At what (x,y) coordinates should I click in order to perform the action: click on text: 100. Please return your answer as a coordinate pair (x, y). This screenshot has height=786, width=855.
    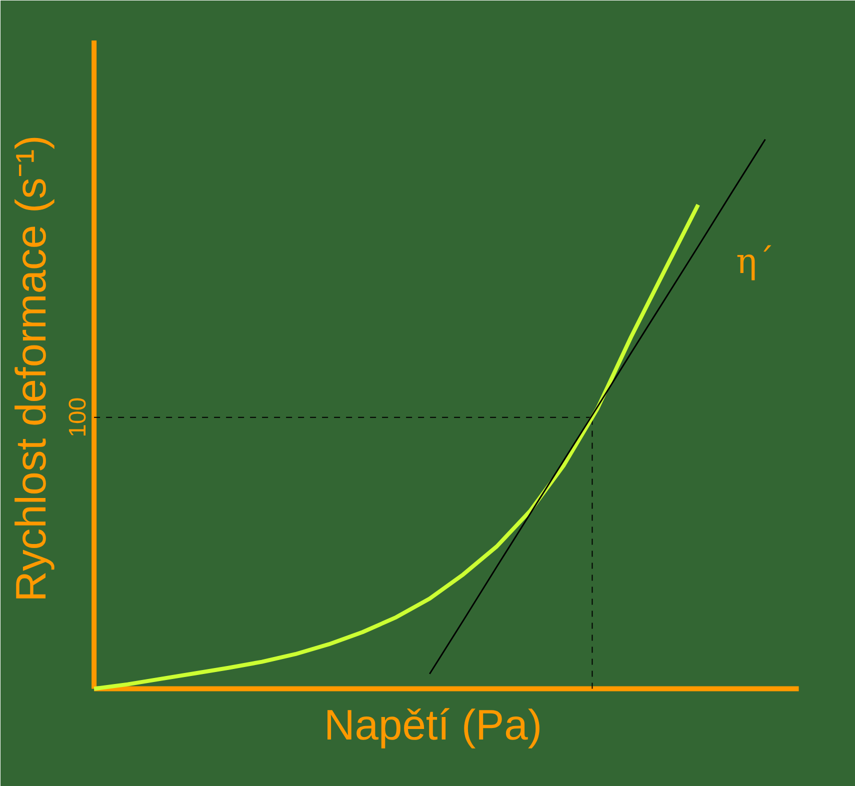
    Looking at the image, I should click on (78, 417).